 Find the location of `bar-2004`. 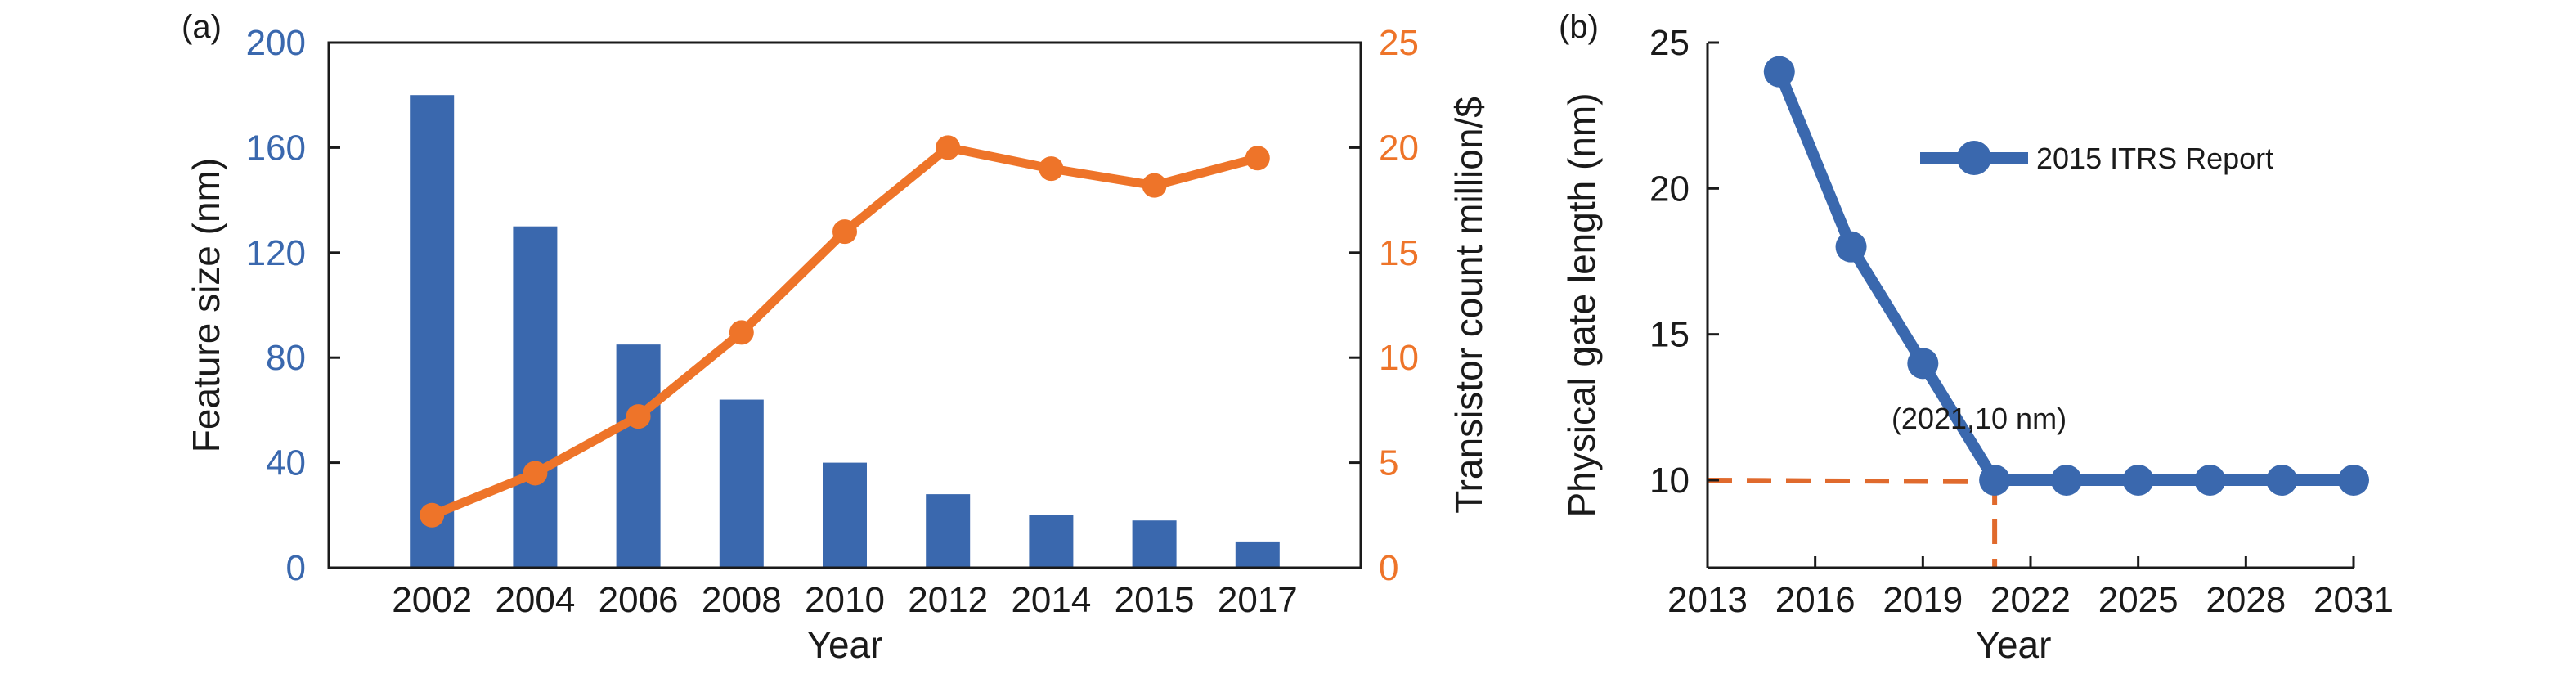

bar-2004 is located at coordinates (535, 397).